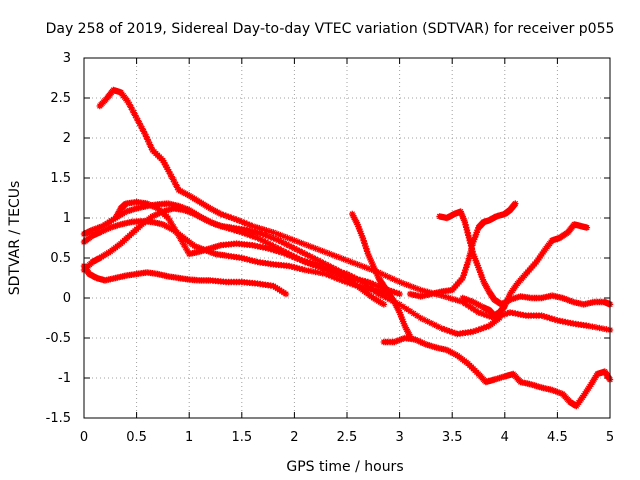 The width and height of the screenshot is (640, 480). What do you see at coordinates (241, 437) in the screenshot?
I see `x-tick-label: 1.5` at bounding box center [241, 437].